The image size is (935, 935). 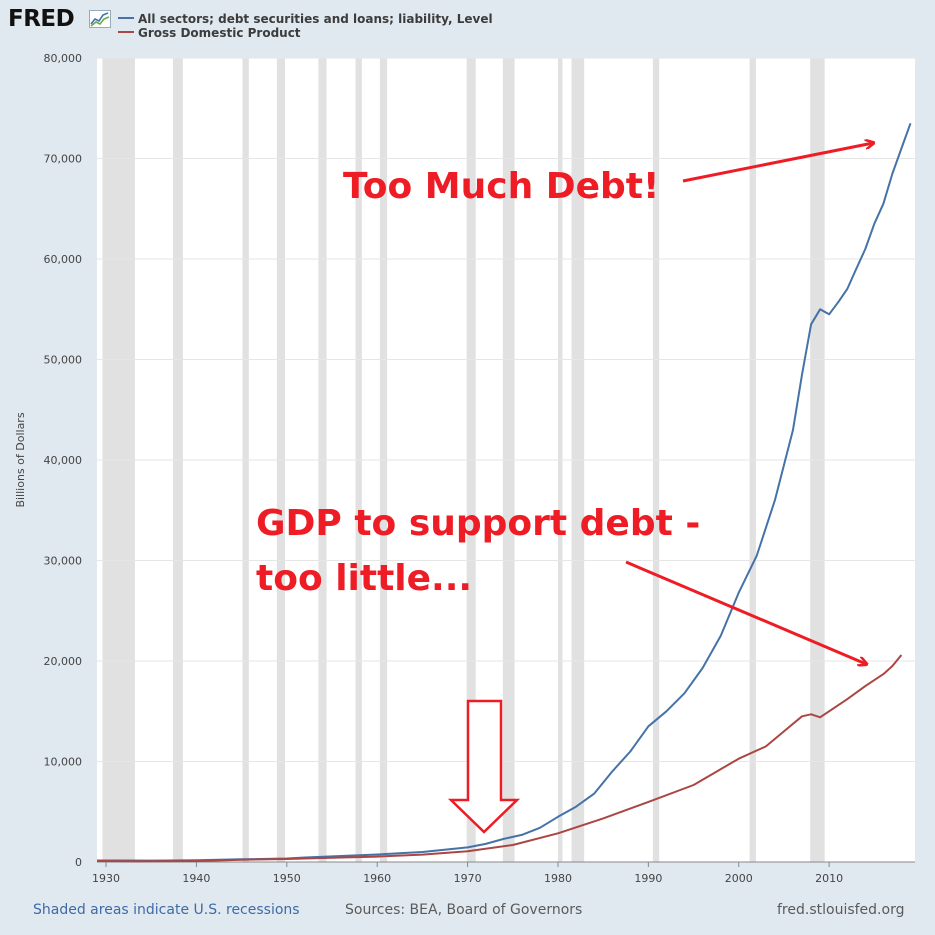 I want to click on y-tick-label: 30,000, so click(x=63, y=561).